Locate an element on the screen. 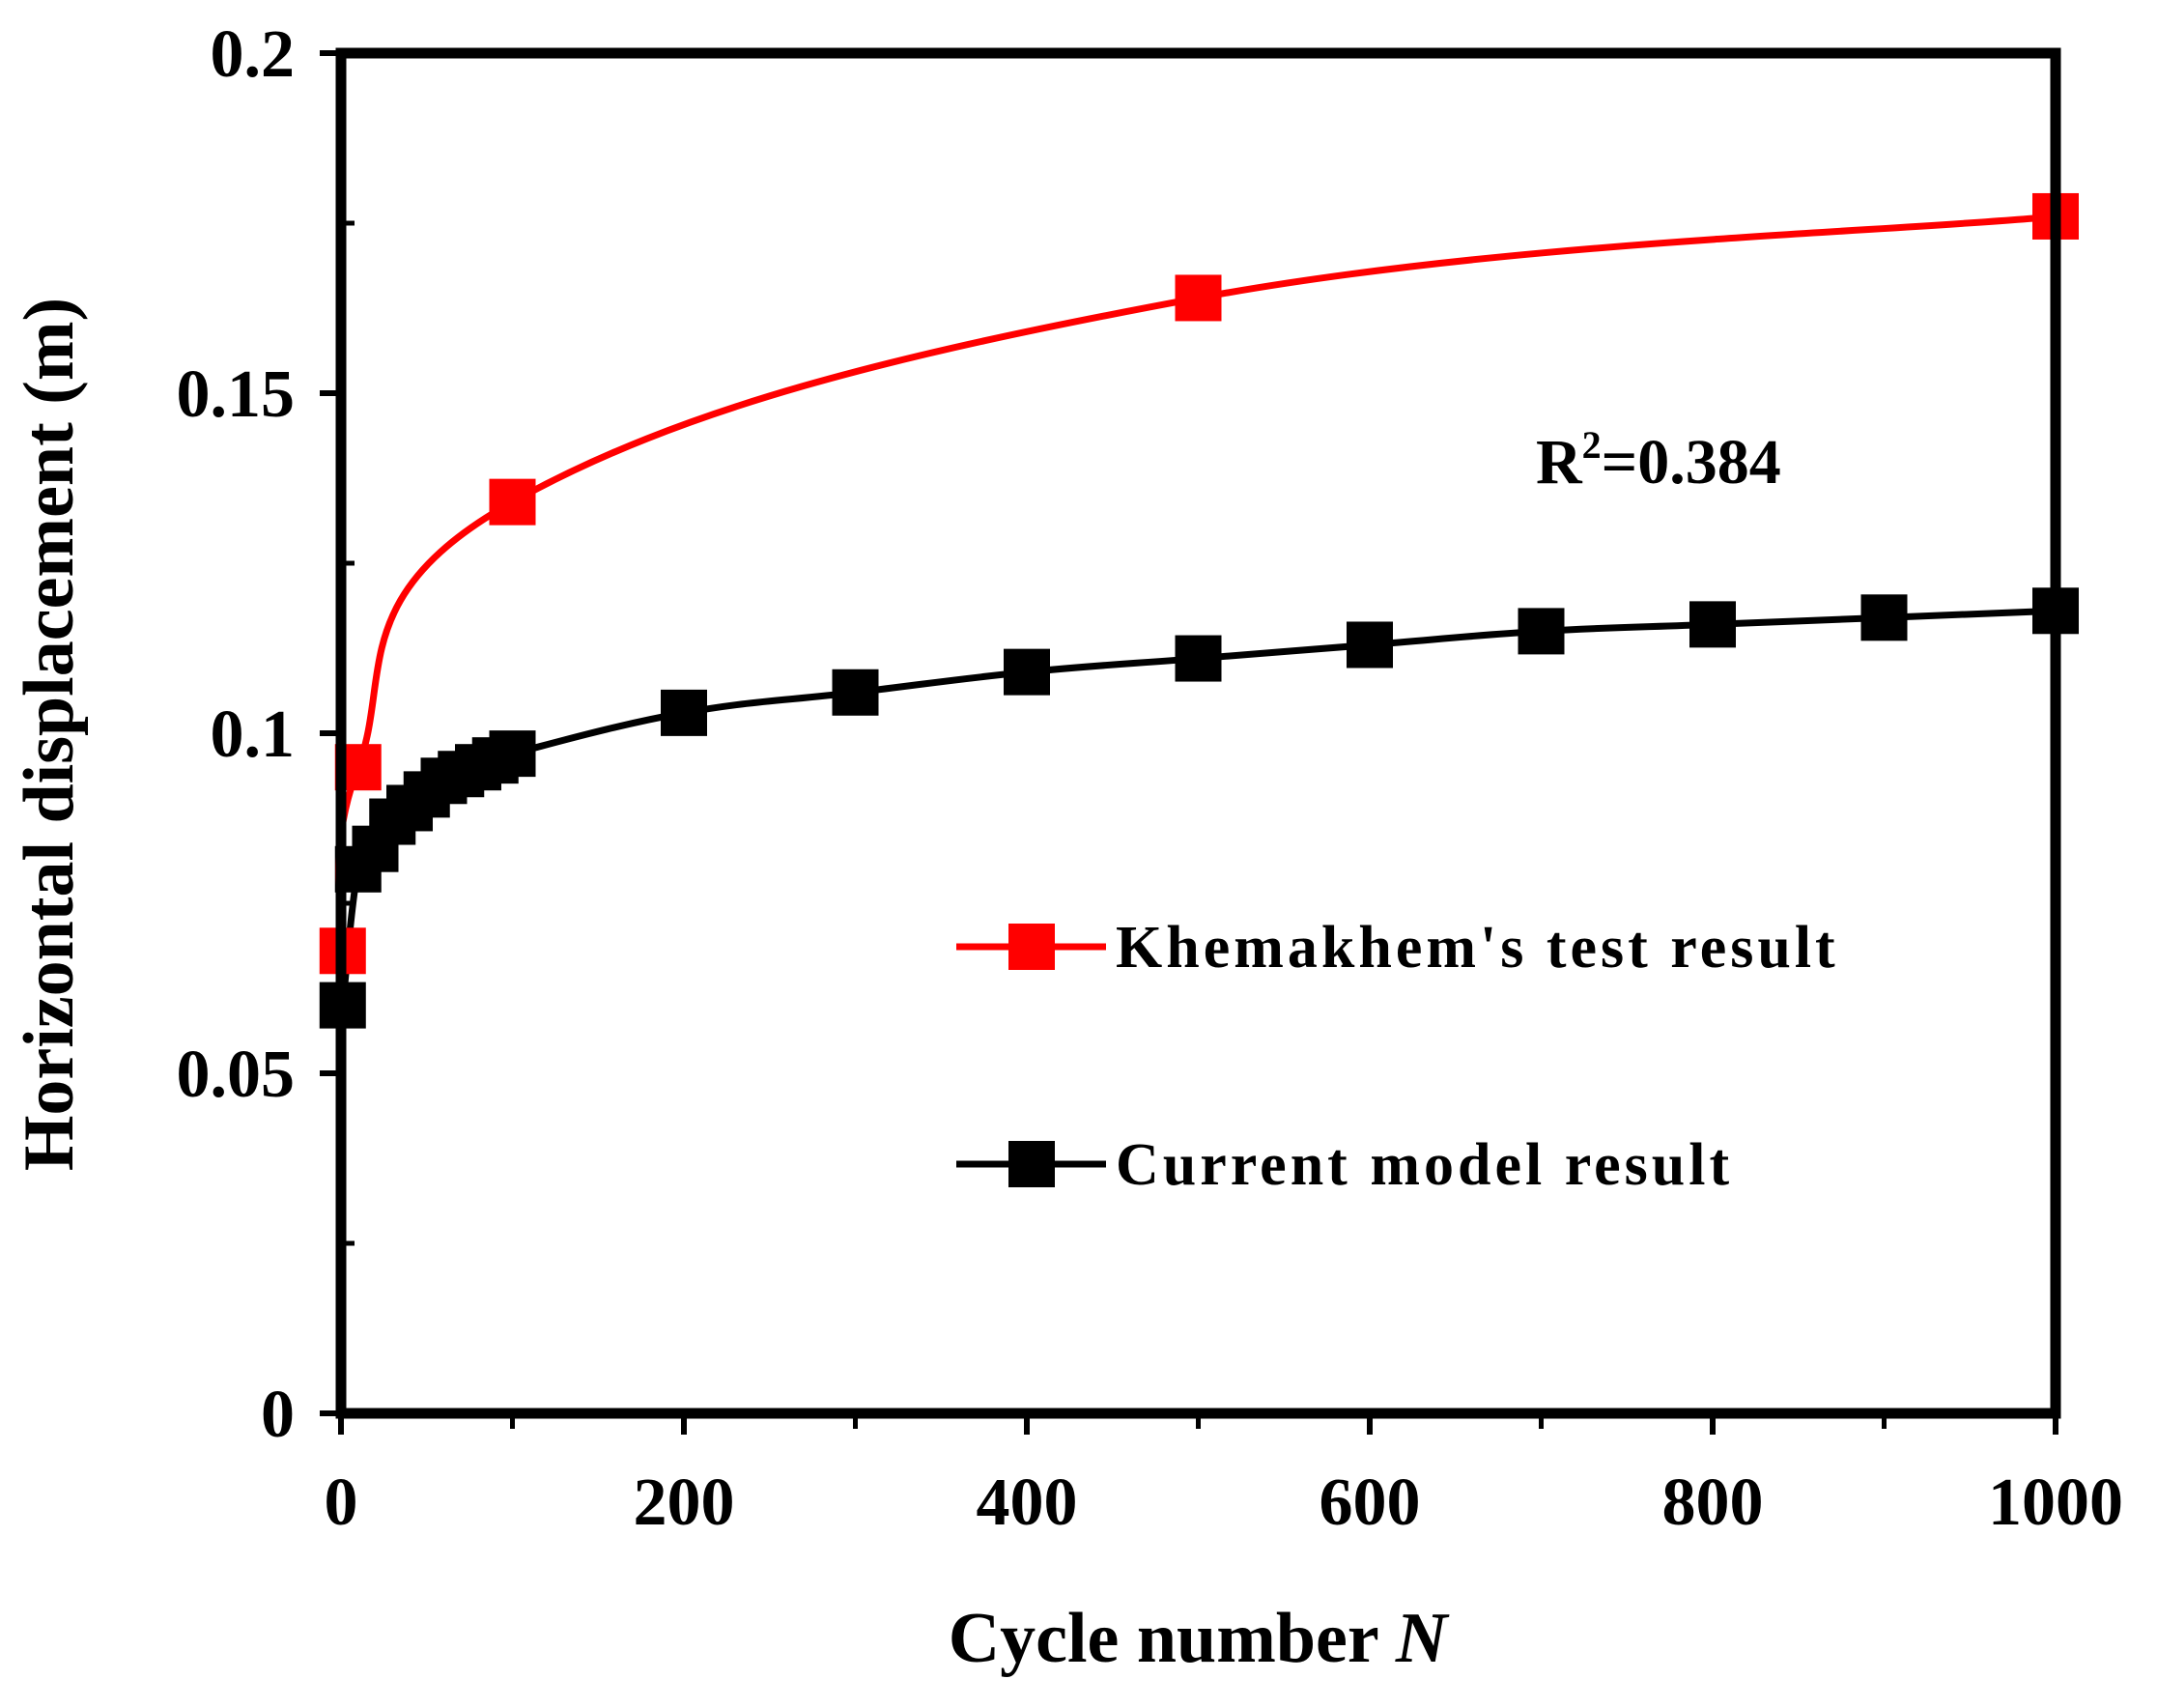 The width and height of the screenshot is (2157, 1708). y-tick-label: 0.1 is located at coordinates (253, 735).